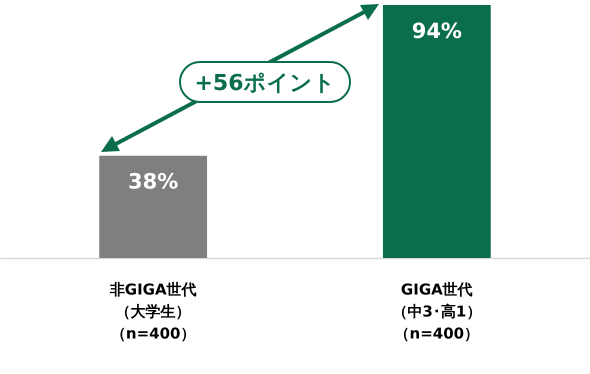 The image size is (590, 374). What do you see at coordinates (265, 83) in the screenshot?
I see `annotation: +56ポイント` at bounding box center [265, 83].